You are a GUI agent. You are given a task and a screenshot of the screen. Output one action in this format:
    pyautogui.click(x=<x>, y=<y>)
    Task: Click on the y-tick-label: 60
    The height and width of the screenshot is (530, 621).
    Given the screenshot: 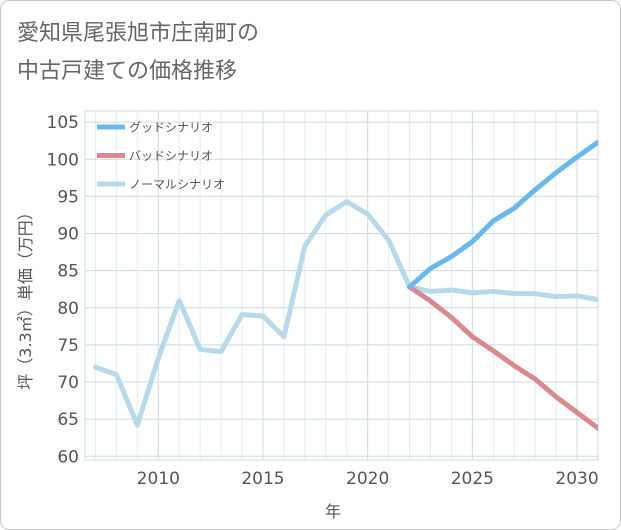 What is the action you would take?
    pyautogui.click(x=68, y=457)
    